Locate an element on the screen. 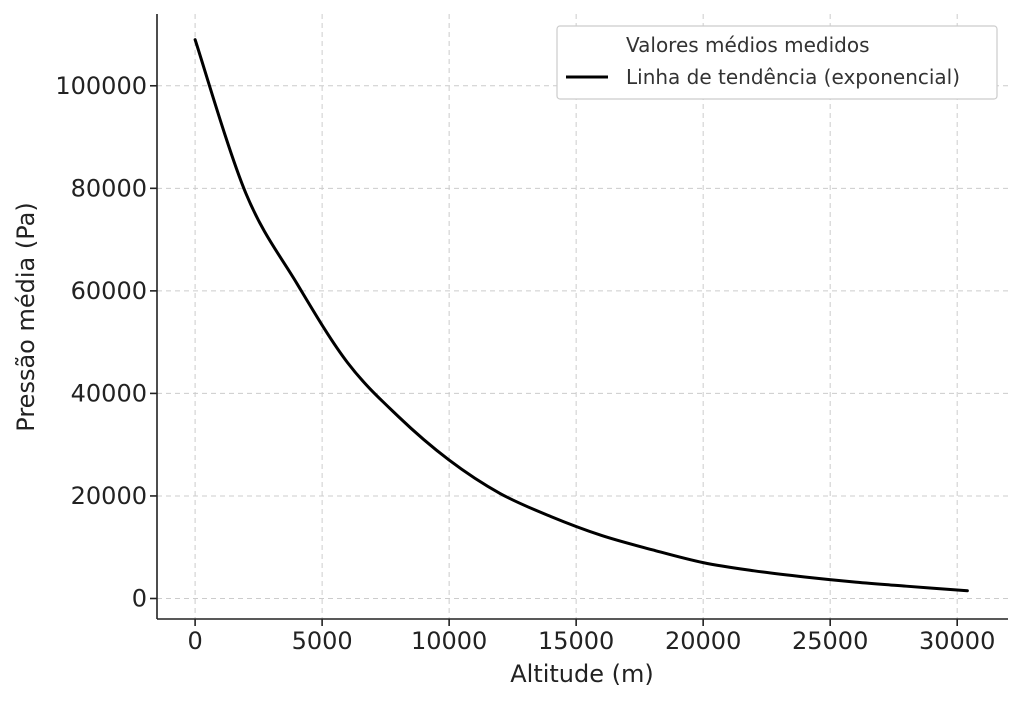 The image size is (1024, 703). legend-label-measured: Valores médios medidos is located at coordinates (748, 45).